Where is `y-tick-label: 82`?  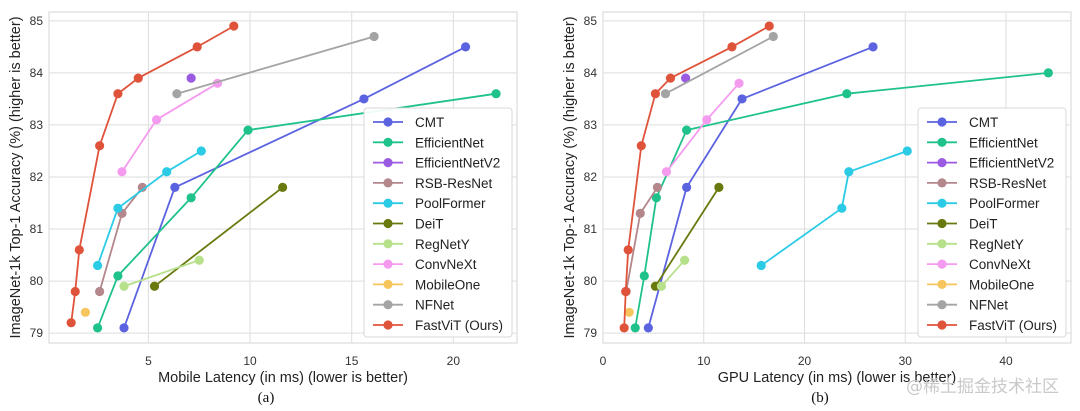 y-tick-label: 82 is located at coordinates (591, 177).